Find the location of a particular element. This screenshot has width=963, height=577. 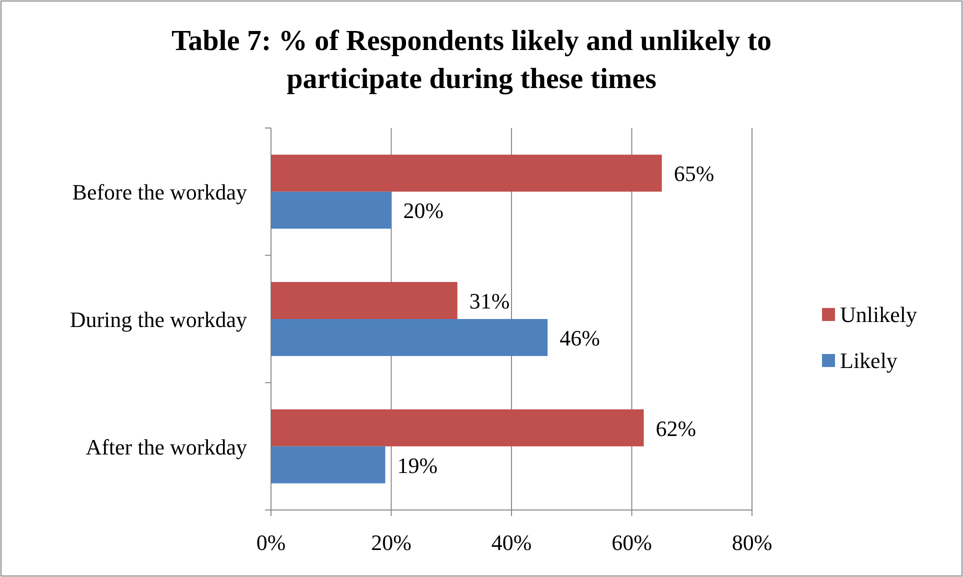

data-label: 46% is located at coordinates (580, 338).